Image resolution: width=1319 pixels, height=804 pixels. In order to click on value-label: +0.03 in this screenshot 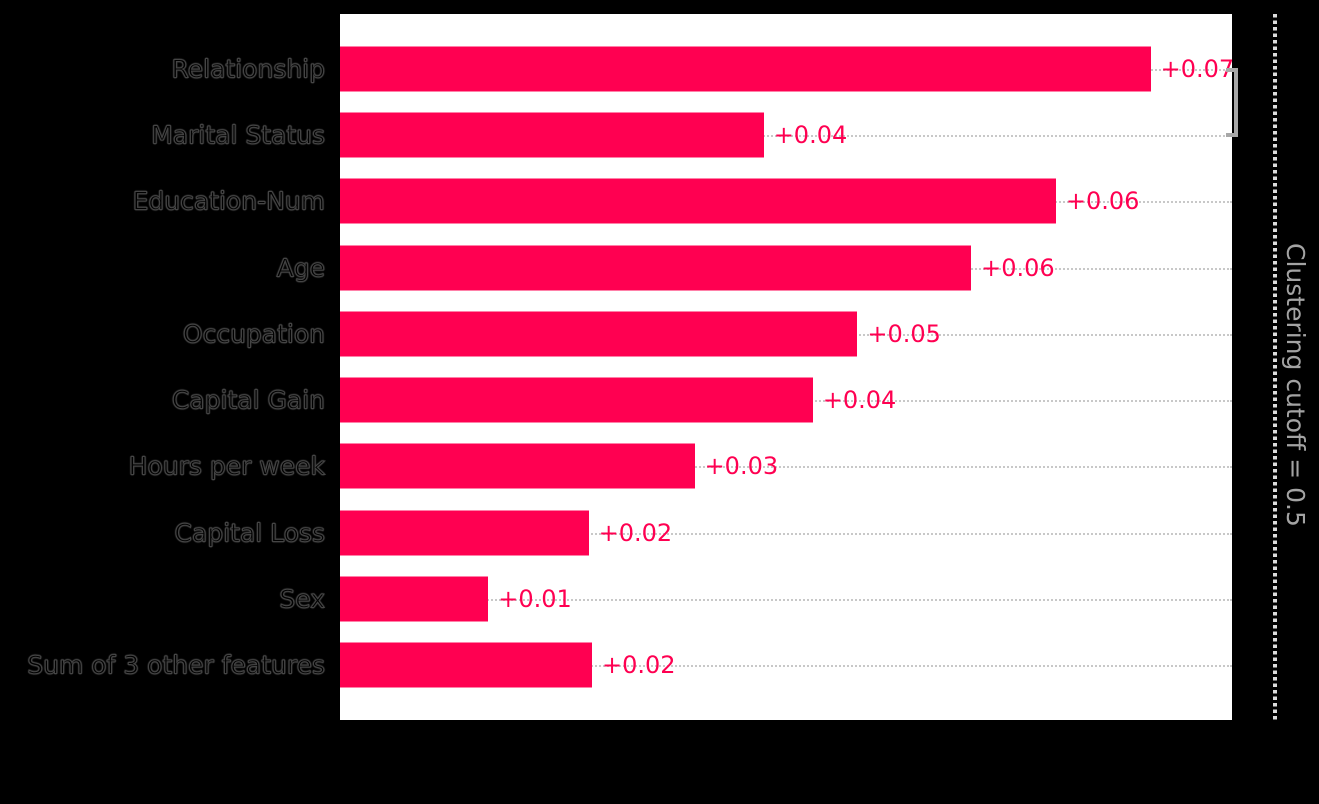, I will do `click(741, 466)`.